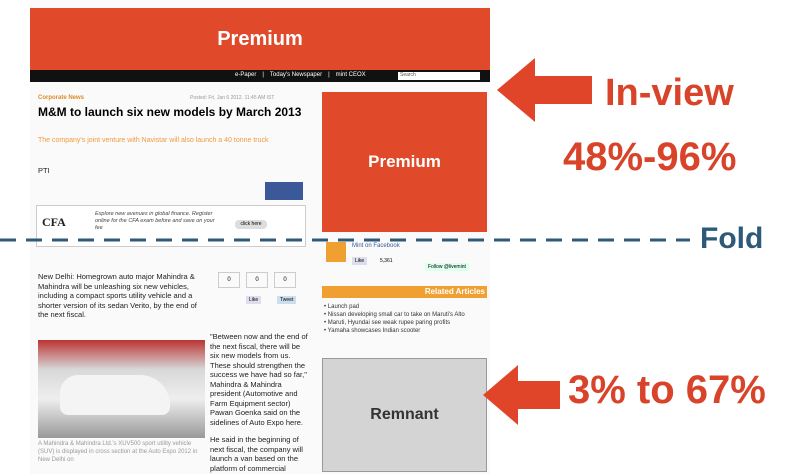 The height and width of the screenshot is (474, 808). I want to click on in-view-arrow, so click(544, 90).